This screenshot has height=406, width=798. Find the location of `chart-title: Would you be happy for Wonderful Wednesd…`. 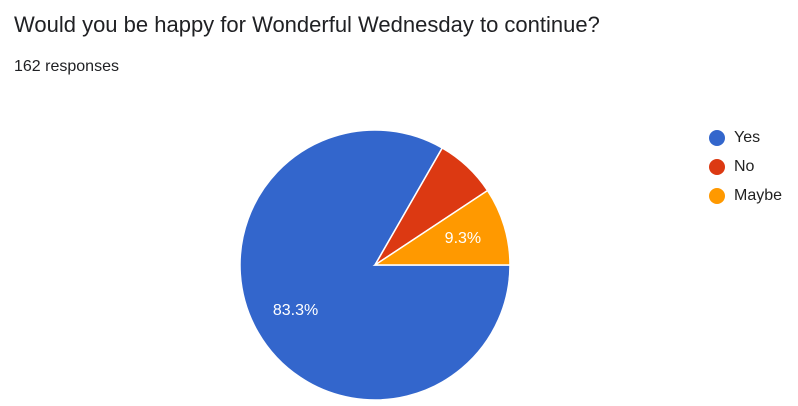

chart-title: Would you be happy for Wonderful Wednesd… is located at coordinates (307, 24).